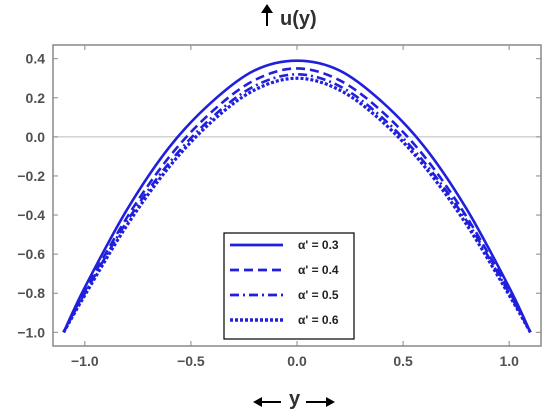 The height and width of the screenshot is (413, 550). What do you see at coordinates (36, 98) in the screenshot?
I see `y-tick-label: 0.2` at bounding box center [36, 98].